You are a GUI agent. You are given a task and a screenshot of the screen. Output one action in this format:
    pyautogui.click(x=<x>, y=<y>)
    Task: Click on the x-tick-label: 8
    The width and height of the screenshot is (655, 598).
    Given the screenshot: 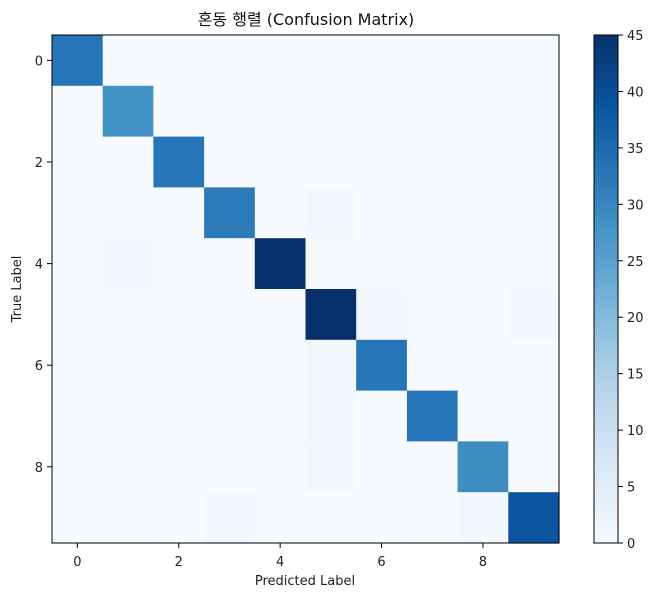 What is the action you would take?
    pyautogui.click(x=483, y=562)
    